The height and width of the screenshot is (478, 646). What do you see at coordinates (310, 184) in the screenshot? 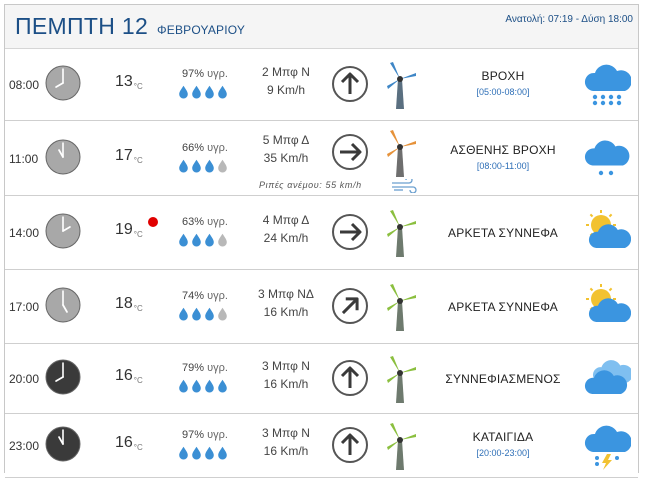
I see `wind-gust-label: Ριπές ανέμου: 55 km/h` at bounding box center [310, 184].